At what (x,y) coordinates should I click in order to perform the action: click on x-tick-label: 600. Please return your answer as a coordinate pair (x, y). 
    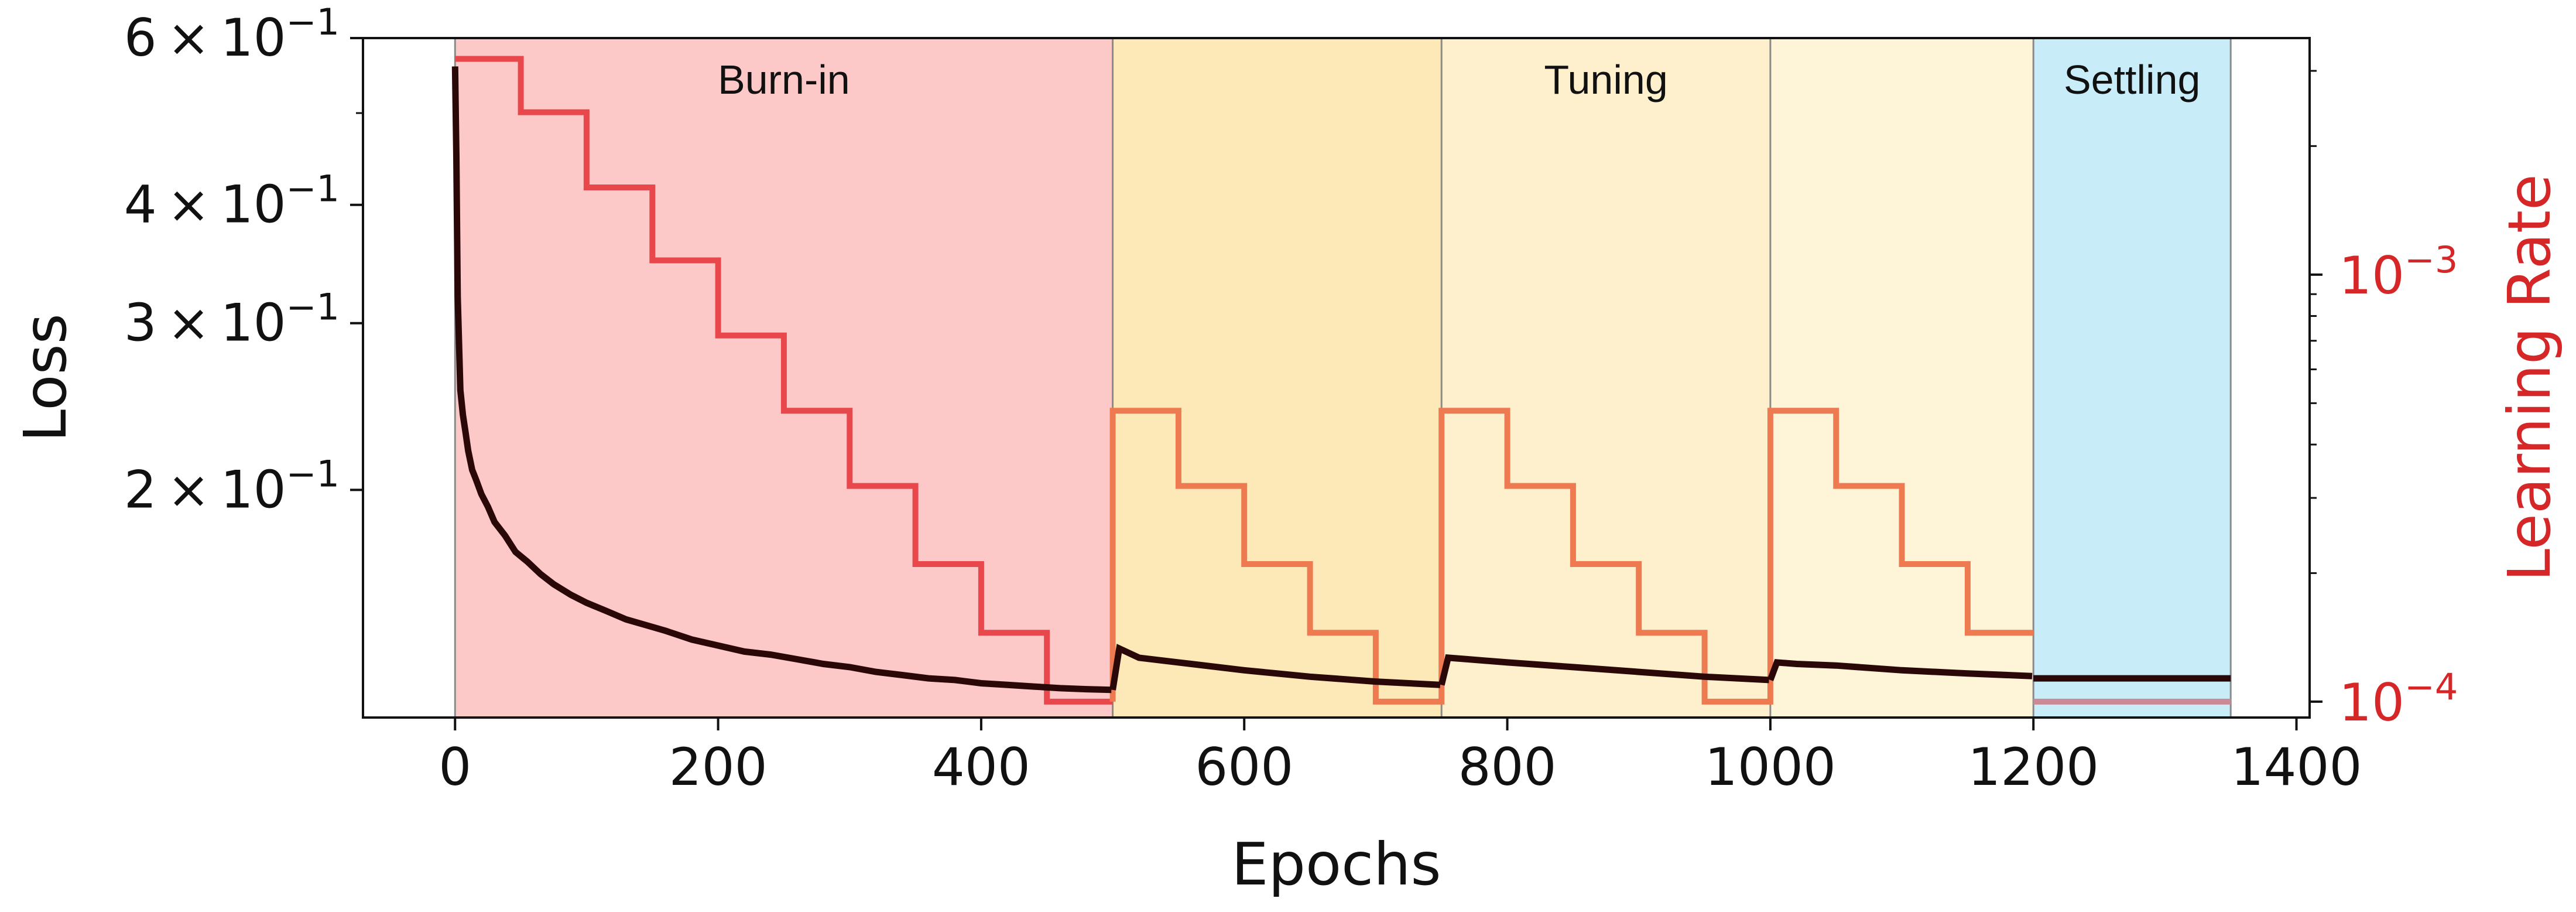
    Looking at the image, I should click on (1244, 767).